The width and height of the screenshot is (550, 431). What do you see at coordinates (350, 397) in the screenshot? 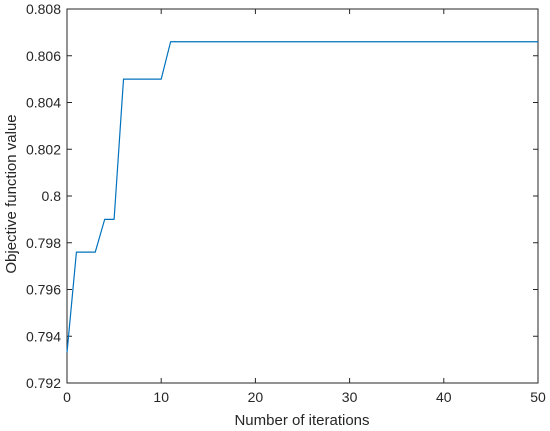
I see `x-tick-label-3: 30` at bounding box center [350, 397].